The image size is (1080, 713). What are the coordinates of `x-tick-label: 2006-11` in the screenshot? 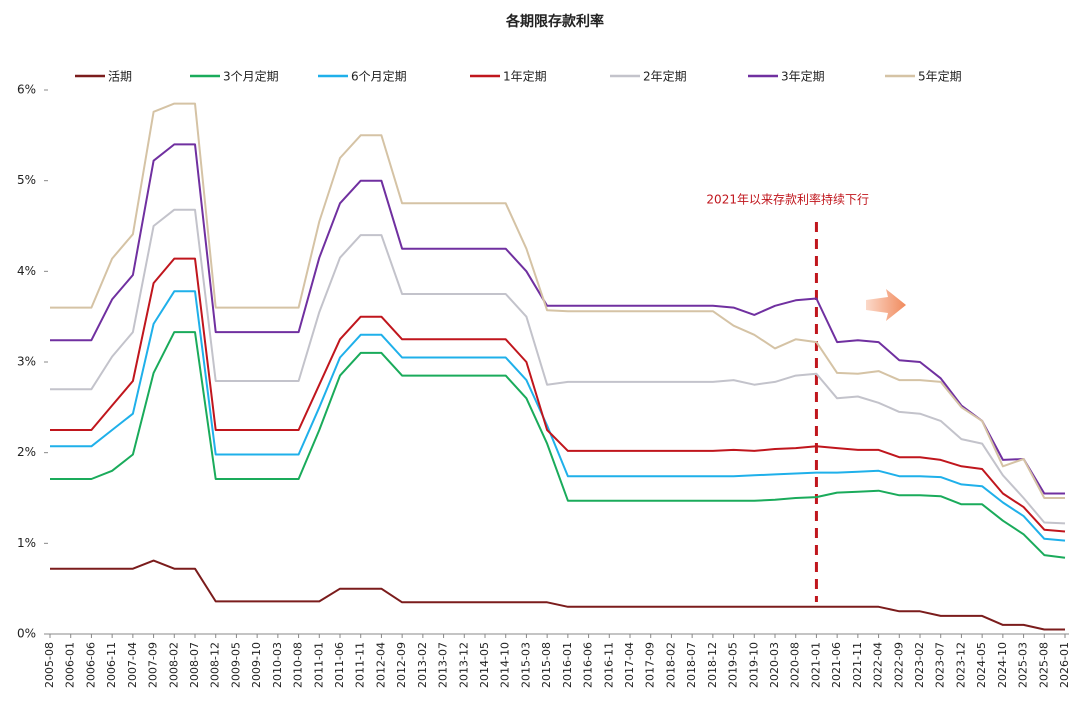 It's located at (111, 665).